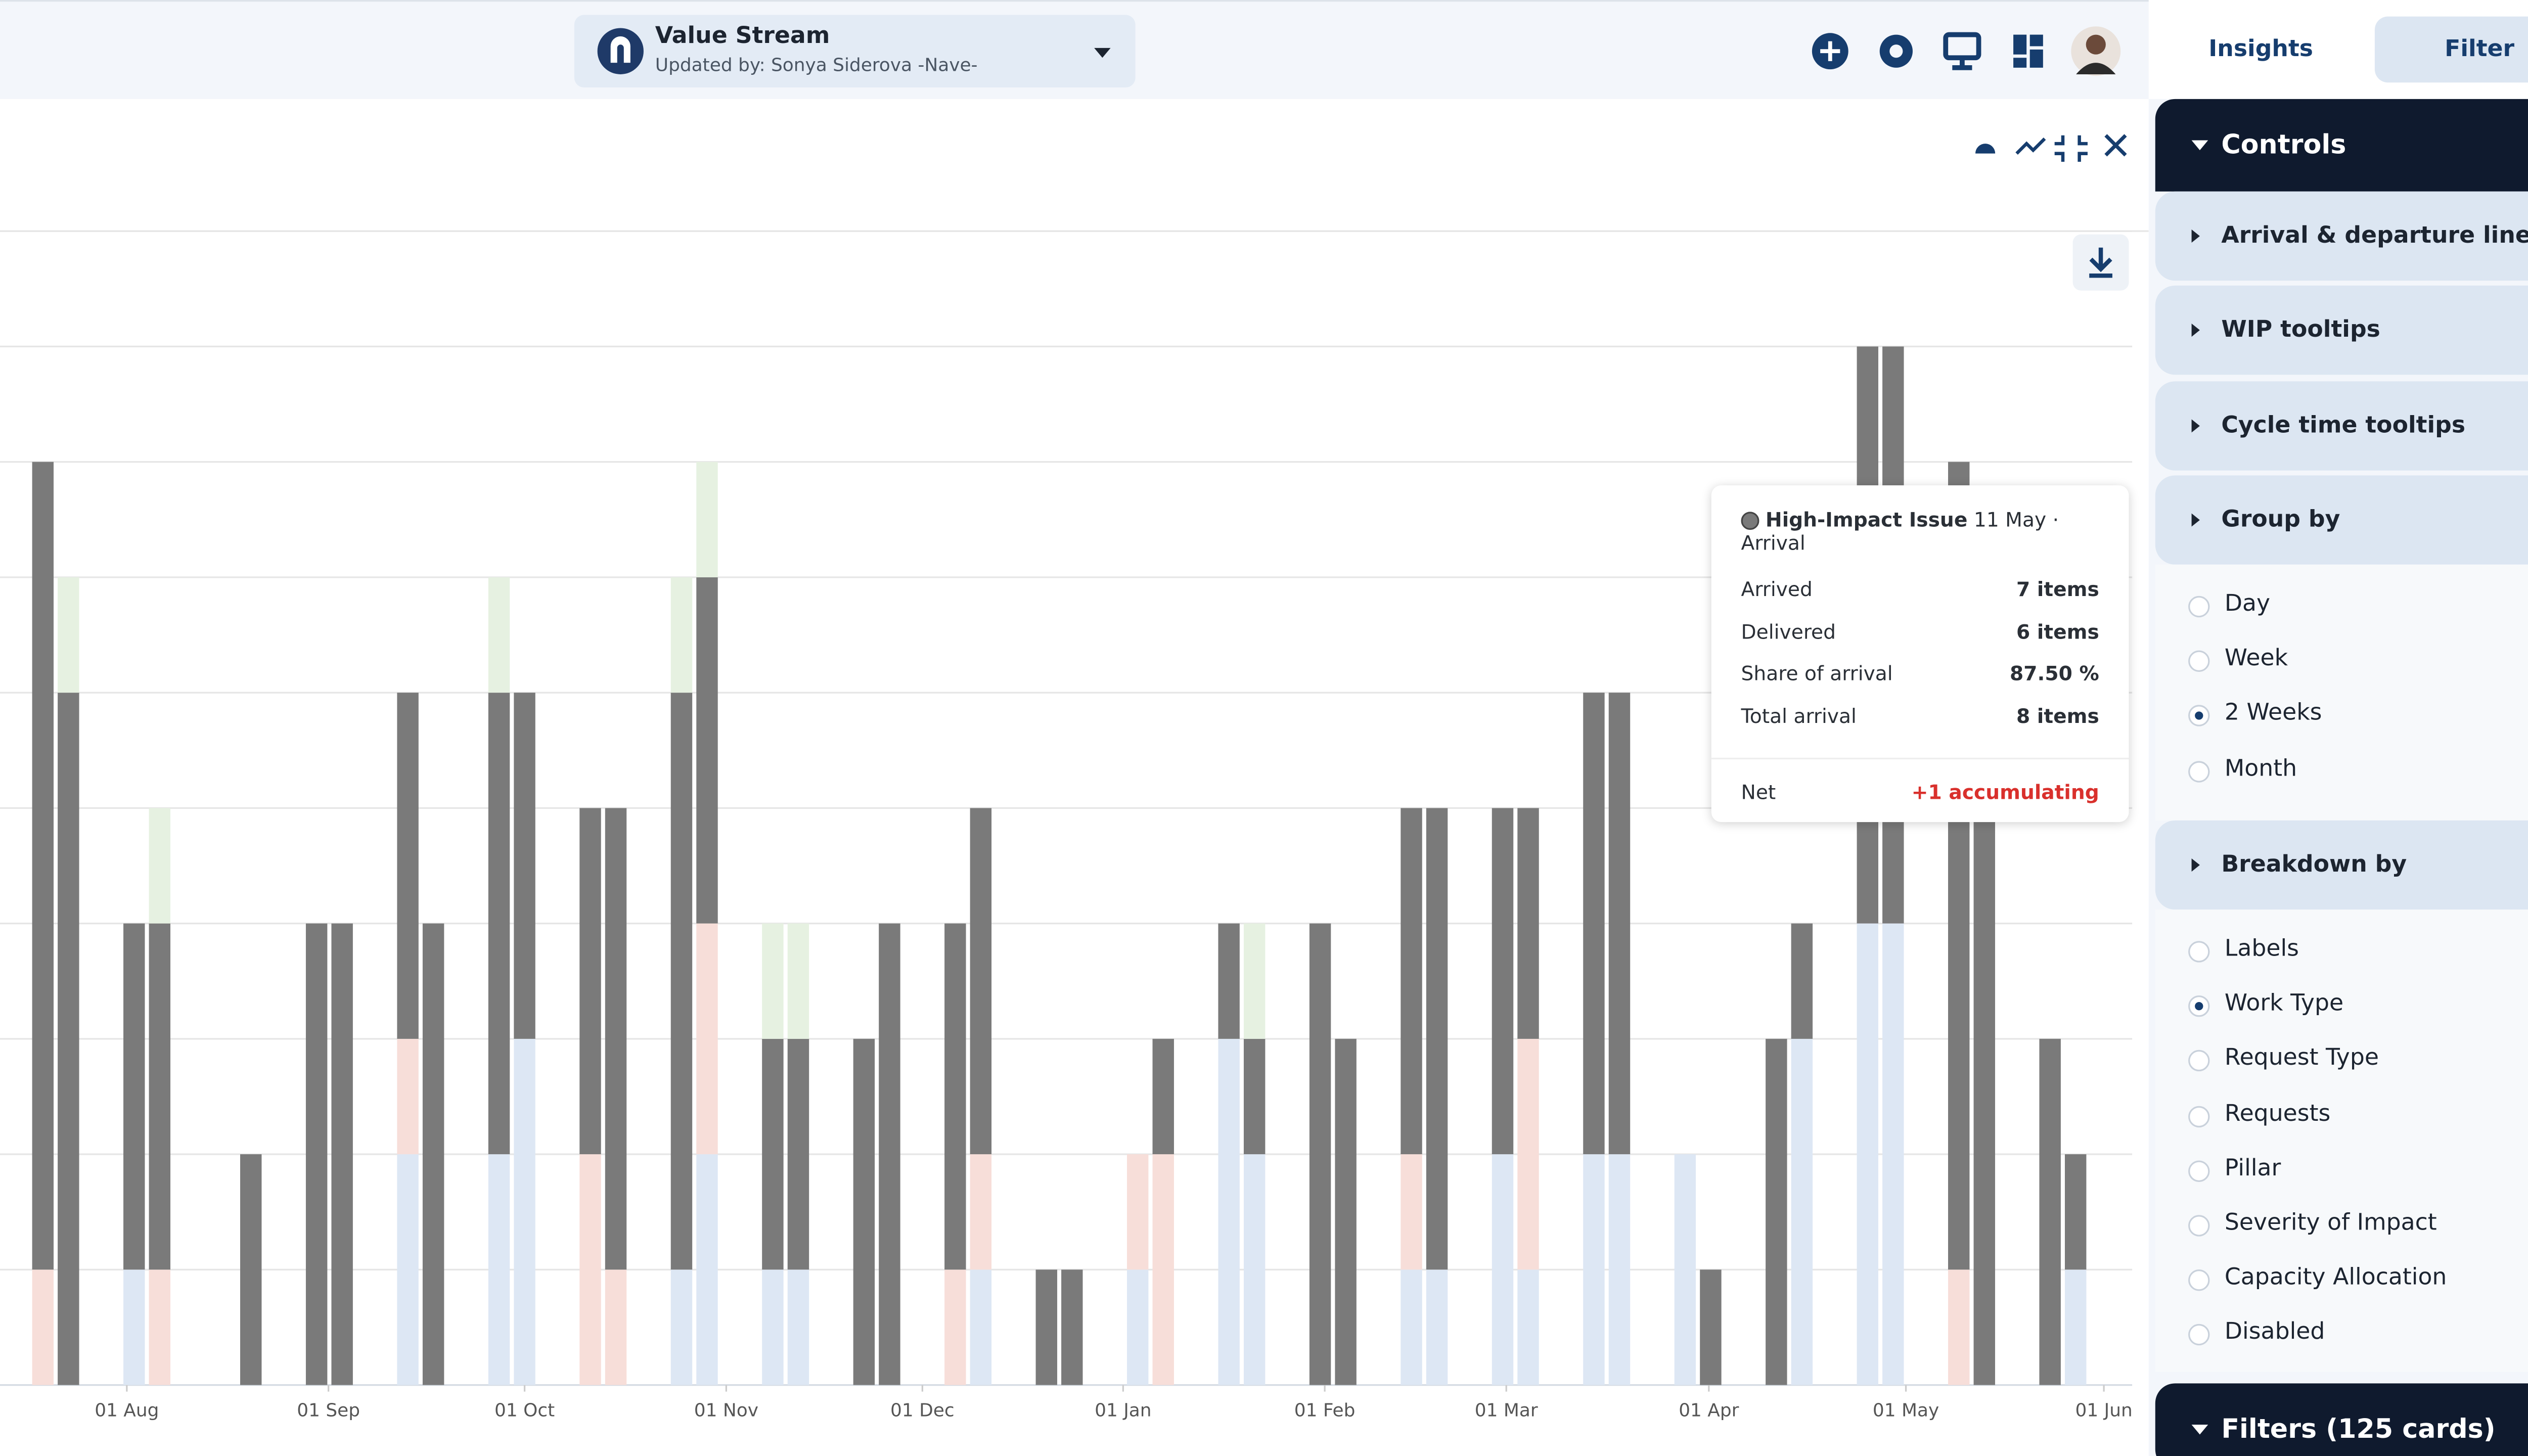 This screenshot has width=2528, height=1456. What do you see at coordinates (1123, 1410) in the screenshot?
I see `x-tick-label: 01 Jan` at bounding box center [1123, 1410].